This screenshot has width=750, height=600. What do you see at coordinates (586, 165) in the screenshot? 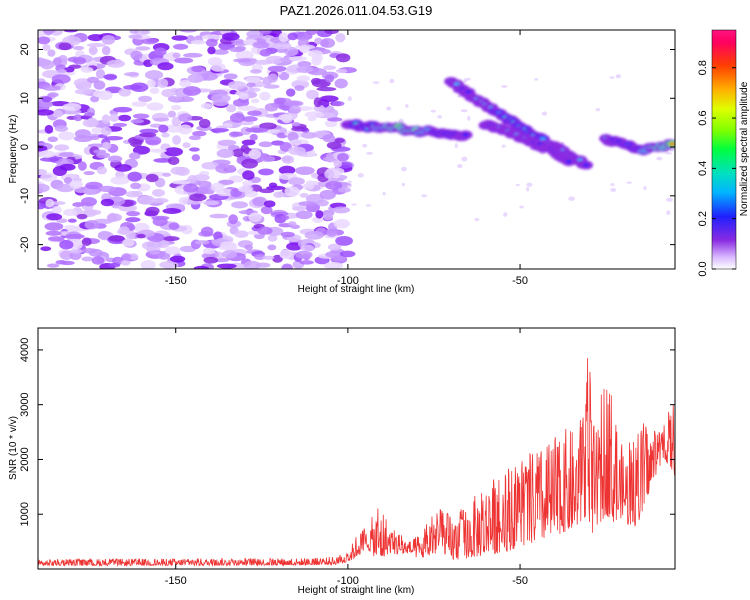
I see `track-peak` at bounding box center [586, 165].